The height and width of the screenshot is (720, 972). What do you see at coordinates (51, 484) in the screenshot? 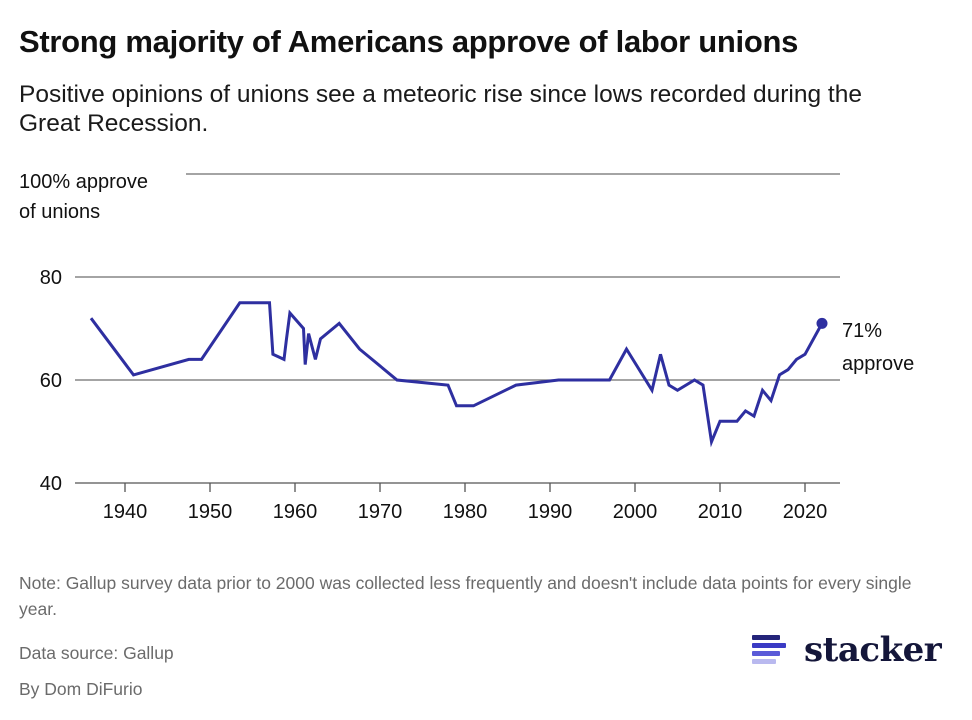
I see `y-tick-label: 40` at bounding box center [51, 484].